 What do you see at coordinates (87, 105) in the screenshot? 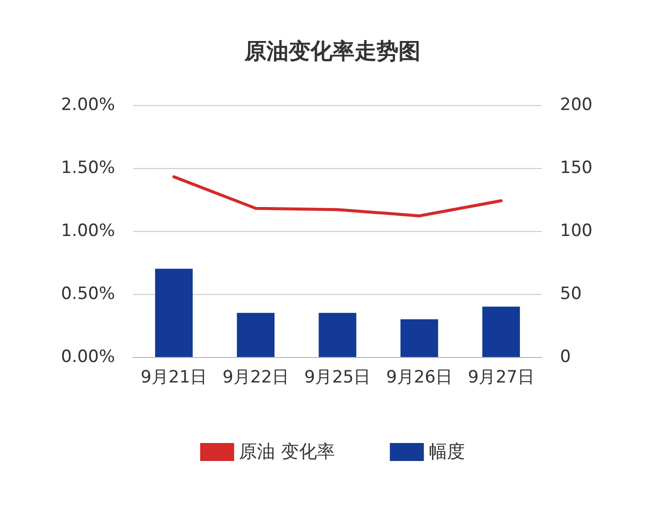
I see `y-tick-label: 2.00%` at bounding box center [87, 105].